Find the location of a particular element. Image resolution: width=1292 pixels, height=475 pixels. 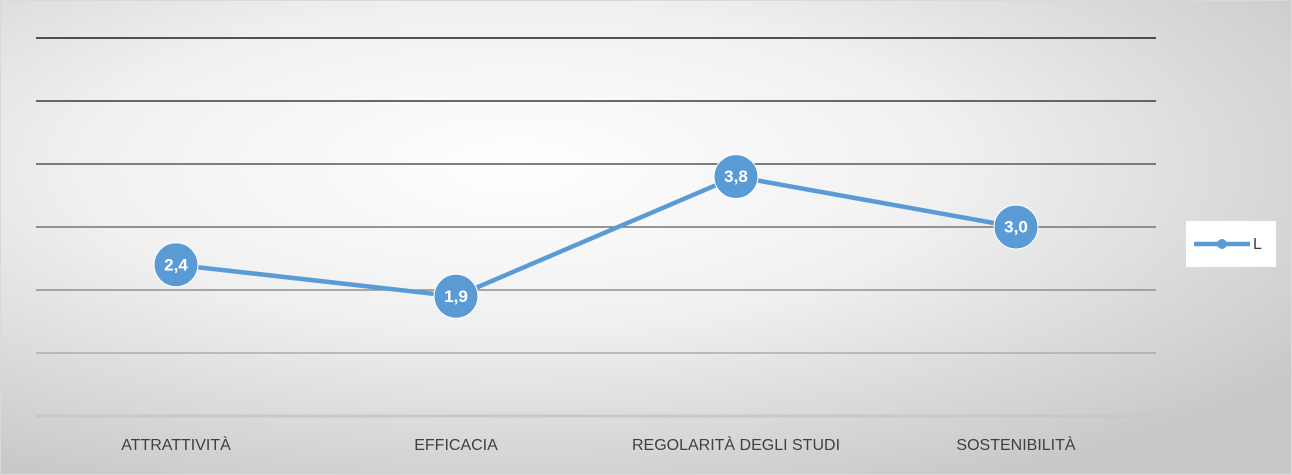

data-label: 3,0 is located at coordinates (1016, 226).